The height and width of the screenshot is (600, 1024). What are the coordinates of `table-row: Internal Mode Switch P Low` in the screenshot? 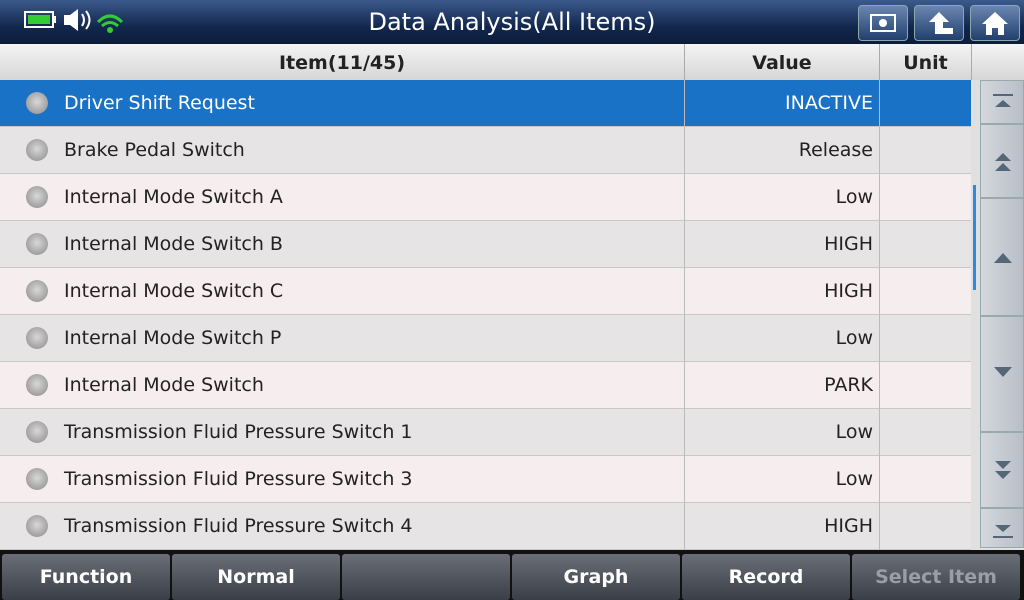 It's located at (485, 338).